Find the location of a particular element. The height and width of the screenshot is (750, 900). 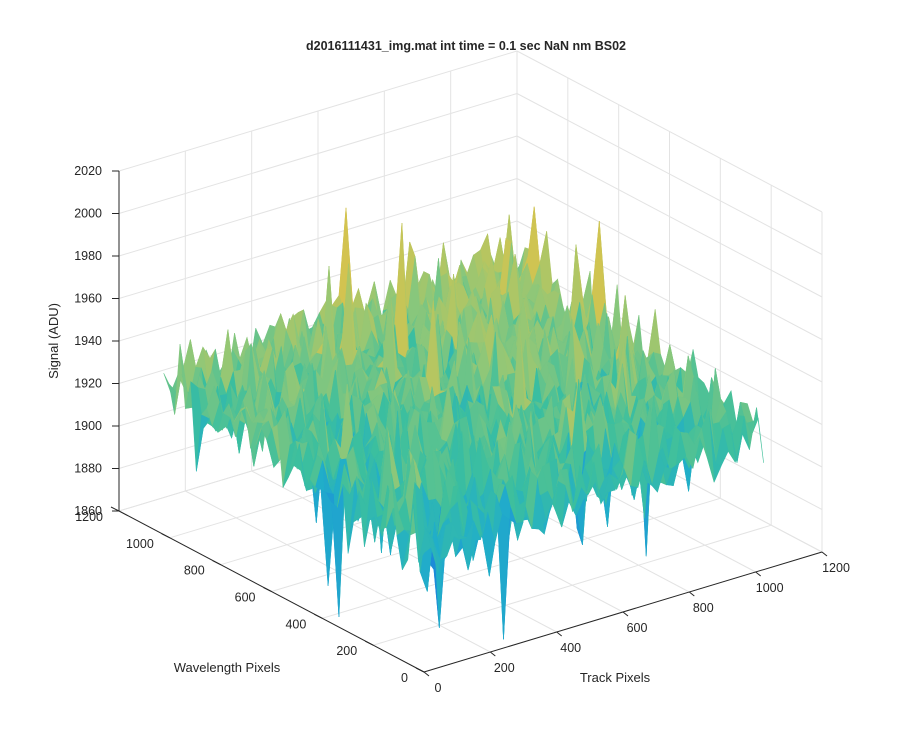

y-tick-label: 200 is located at coordinates (346, 651).